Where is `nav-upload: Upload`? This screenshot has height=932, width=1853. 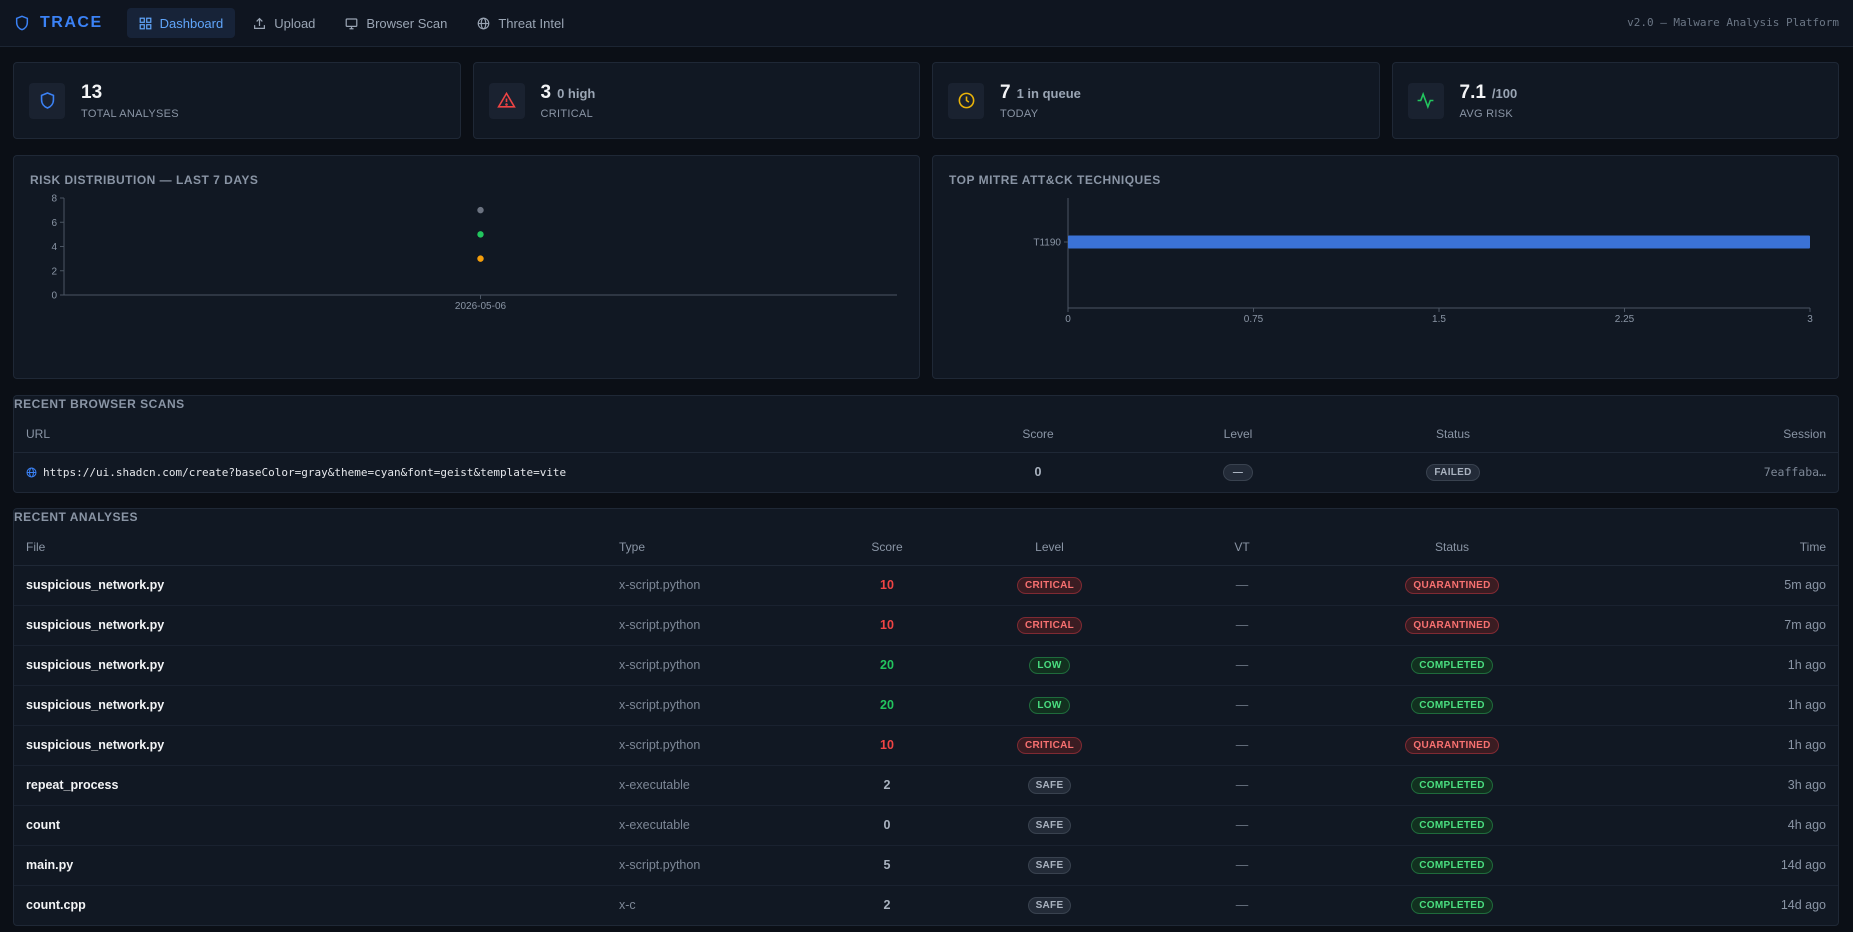 nav-upload: Upload is located at coordinates (284, 23).